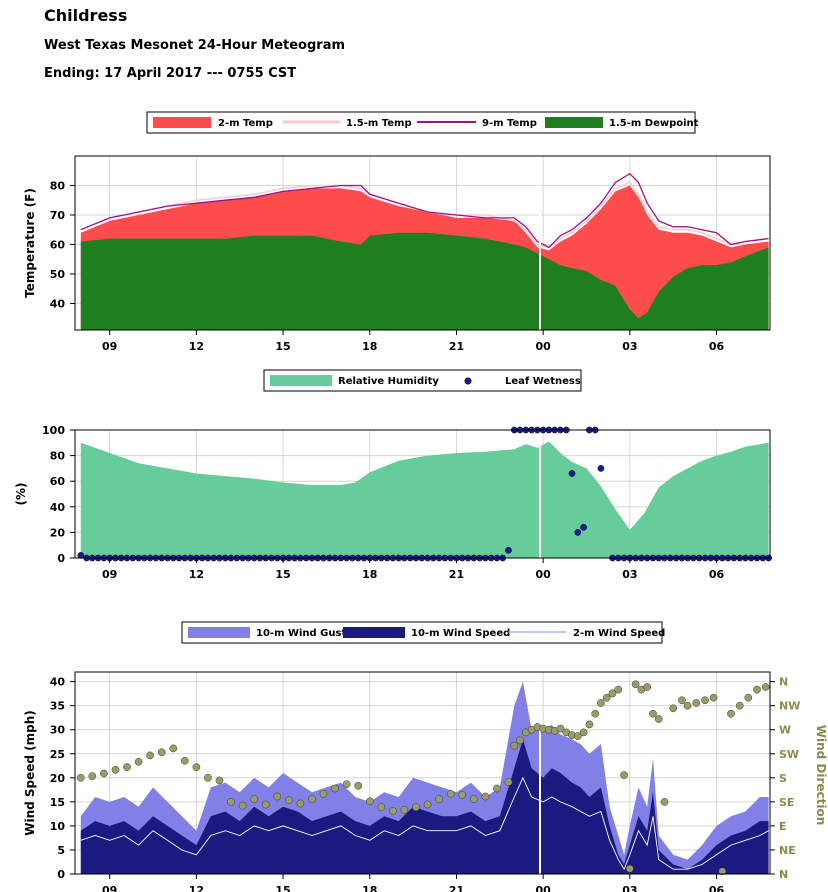 The image size is (828, 892). Describe the element at coordinates (424, 215) in the screenshot. I see `temp-15m-line` at that location.